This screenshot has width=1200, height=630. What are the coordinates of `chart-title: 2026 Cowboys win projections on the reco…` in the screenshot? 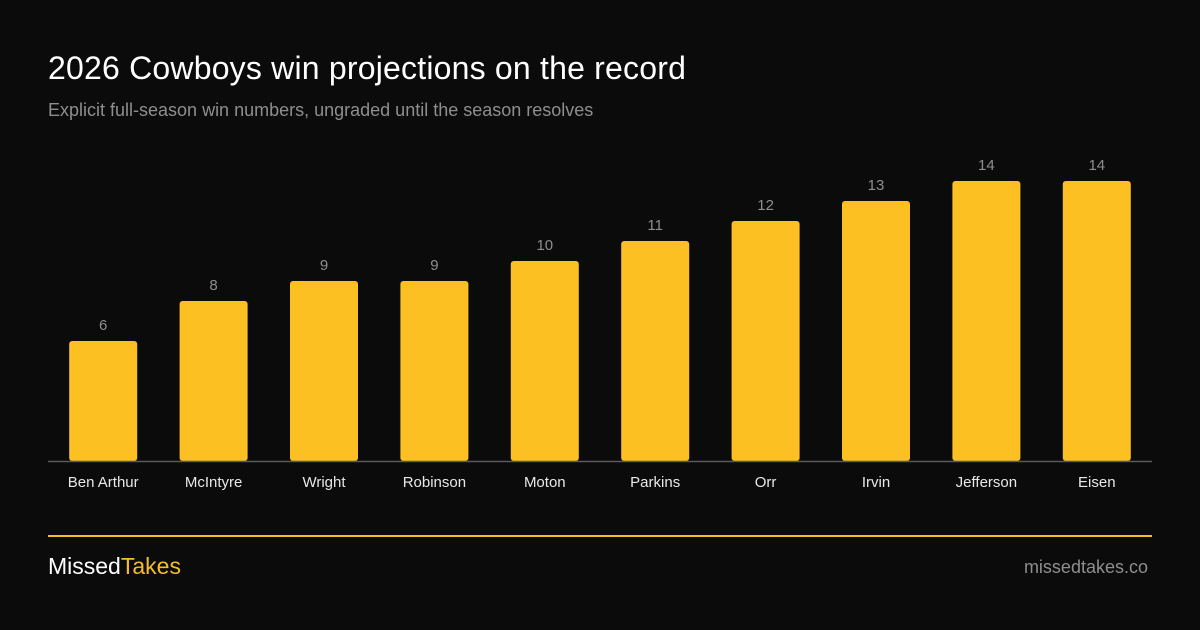 It's located at (367, 68).